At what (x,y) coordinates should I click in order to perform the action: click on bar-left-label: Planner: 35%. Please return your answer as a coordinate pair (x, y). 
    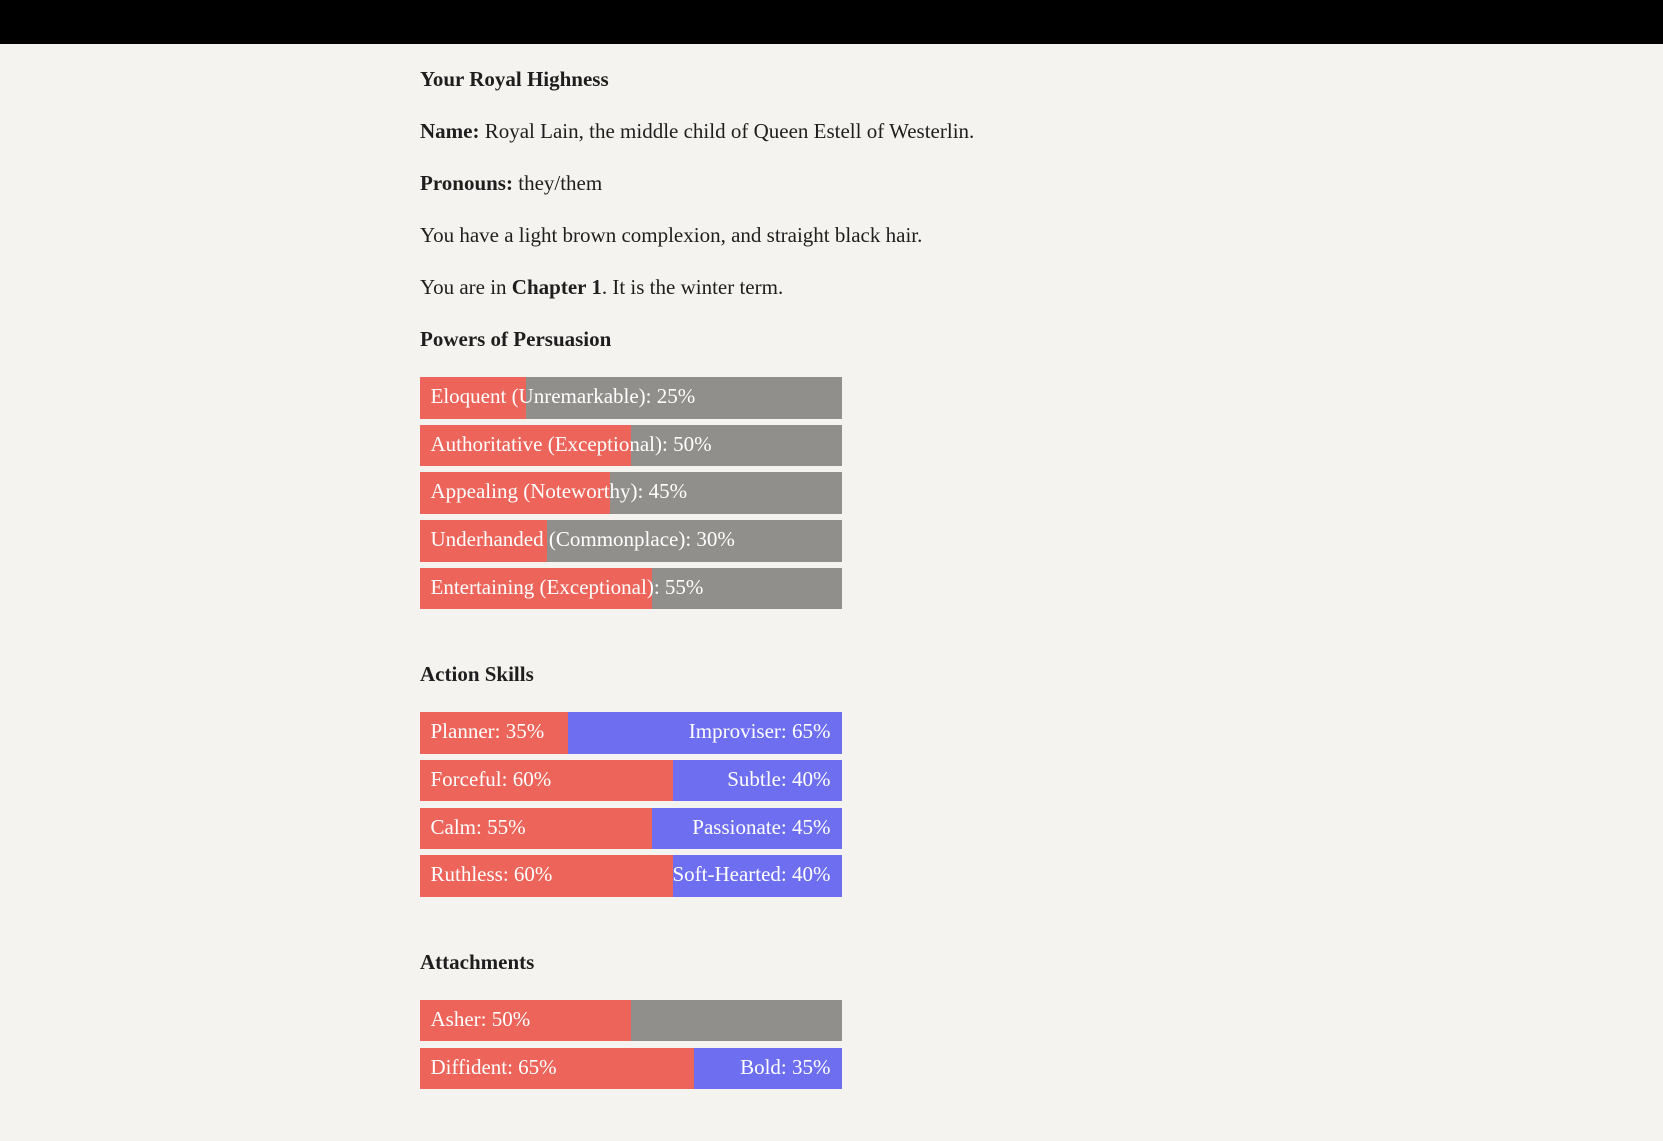
    Looking at the image, I should click on (487, 731).